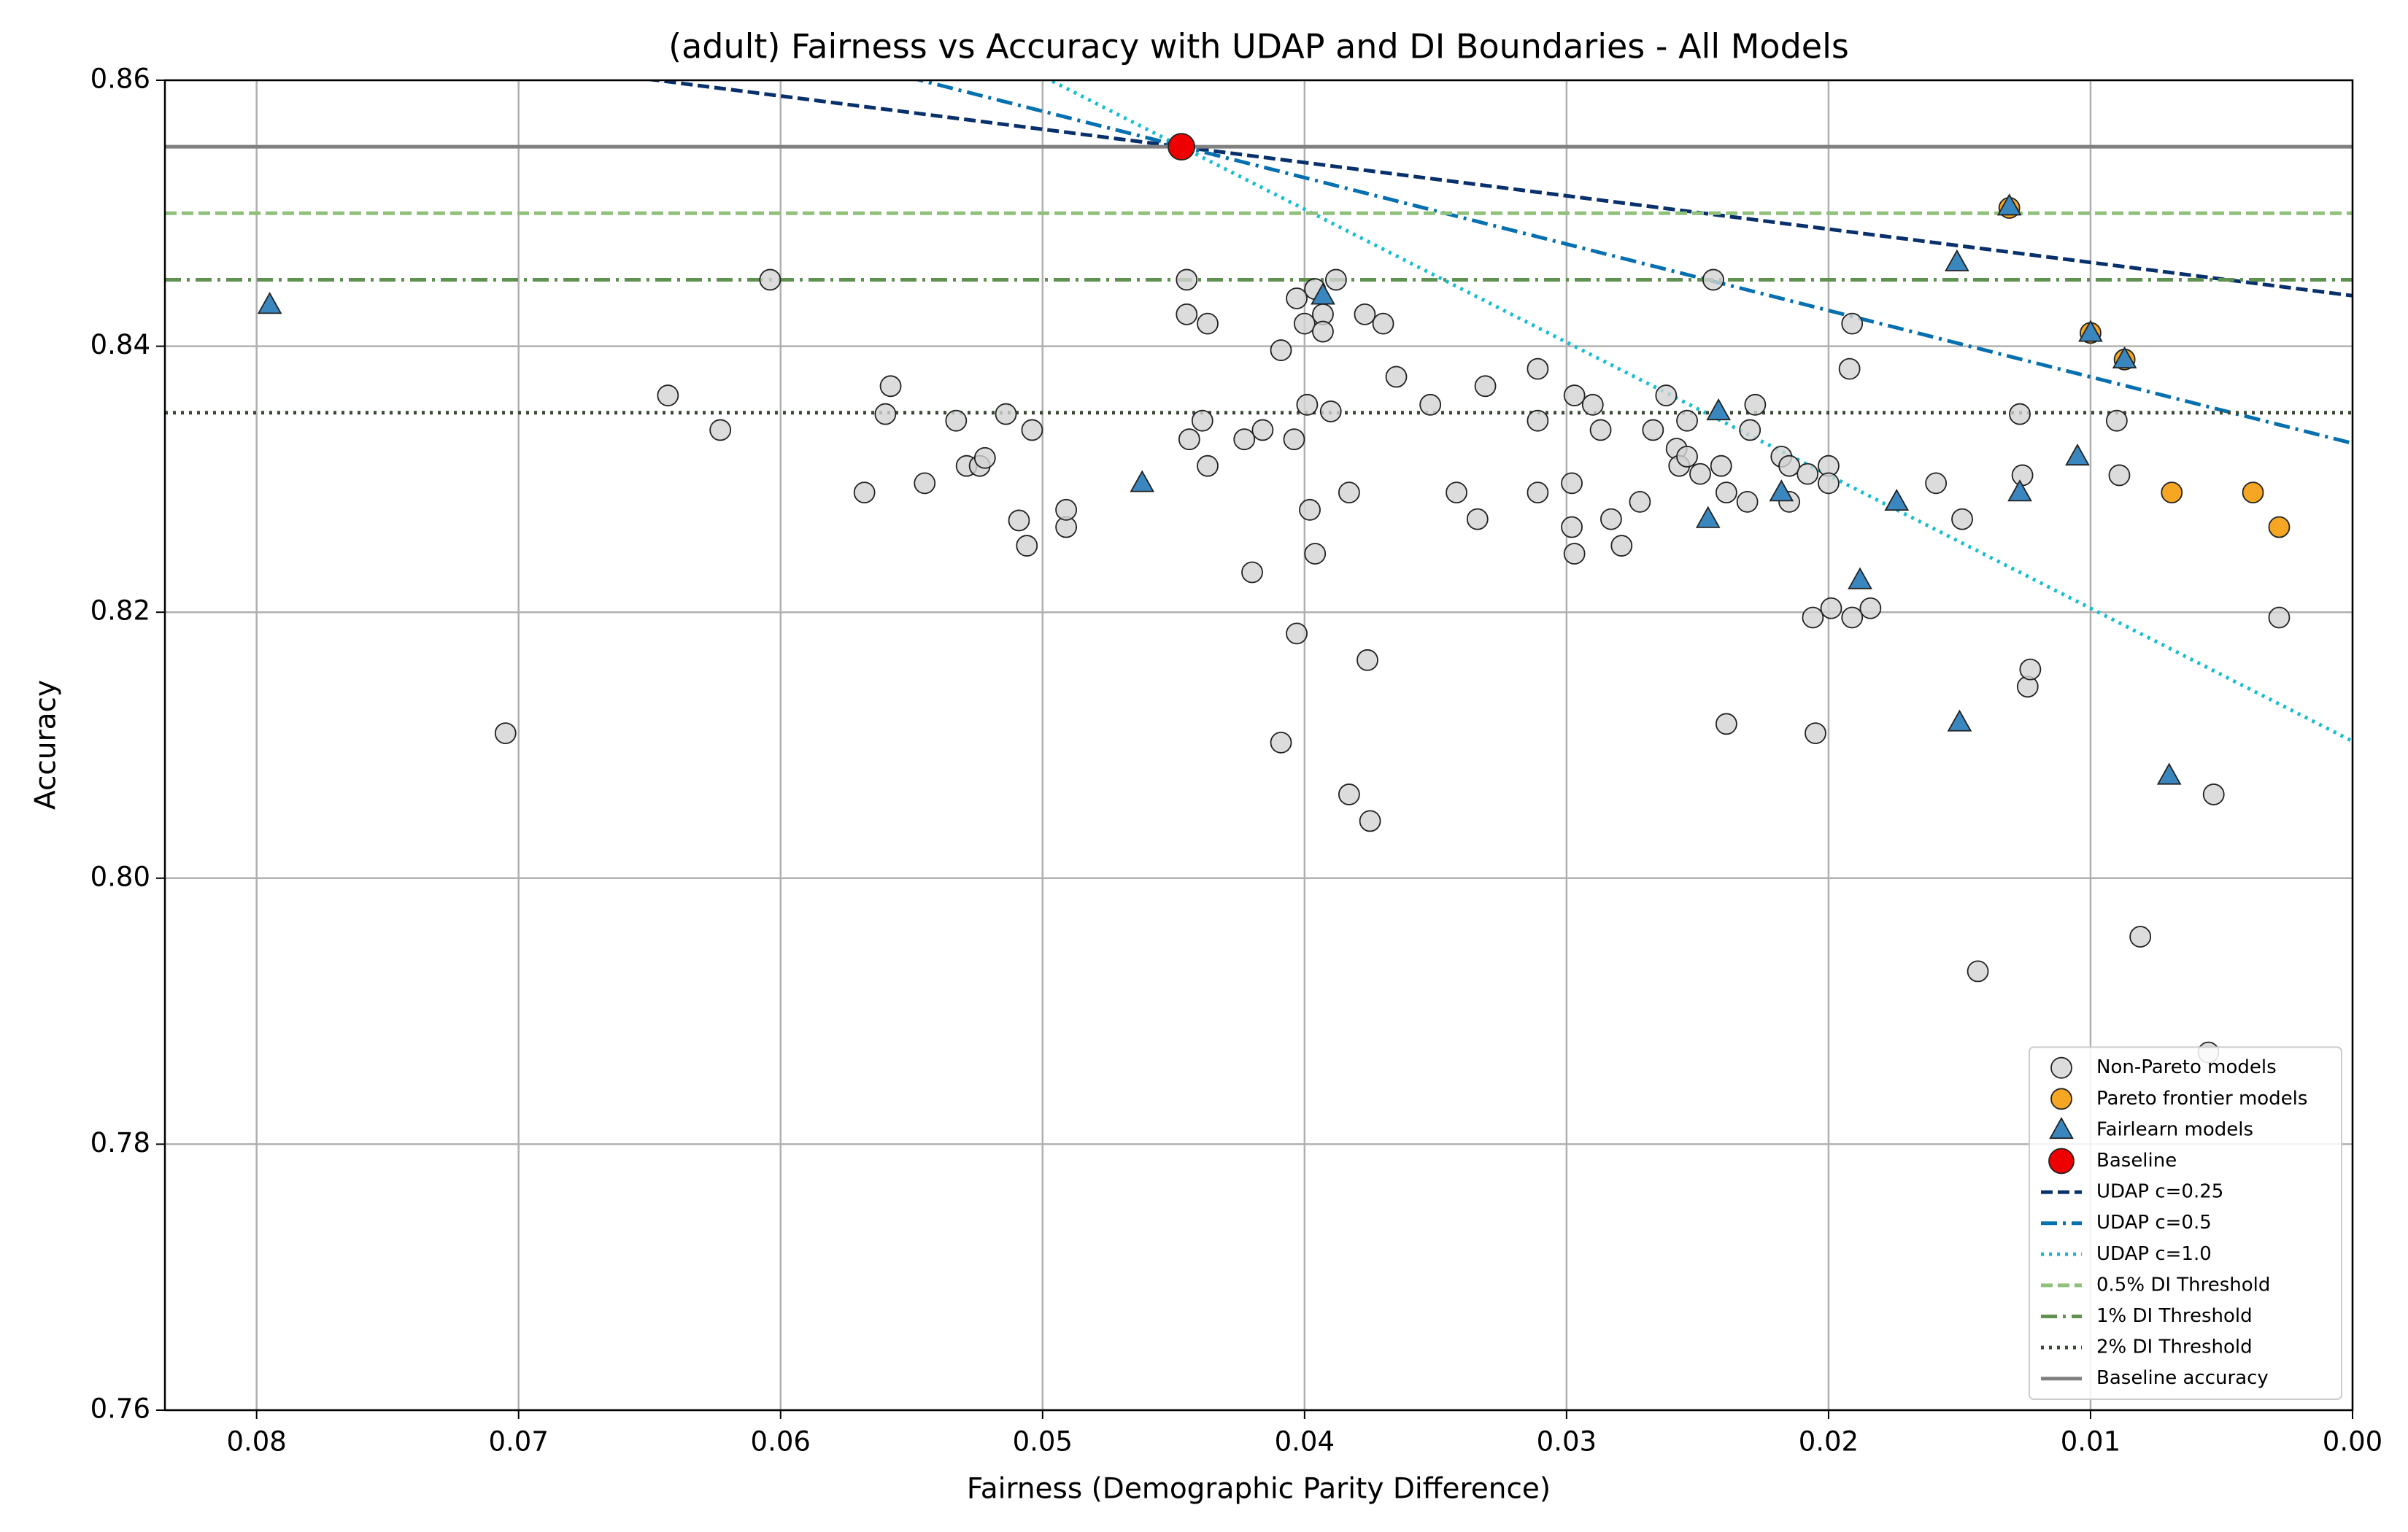 This screenshot has height=1532, width=2408. What do you see at coordinates (1043, 1442) in the screenshot?
I see `x-tick-label: 0.05` at bounding box center [1043, 1442].